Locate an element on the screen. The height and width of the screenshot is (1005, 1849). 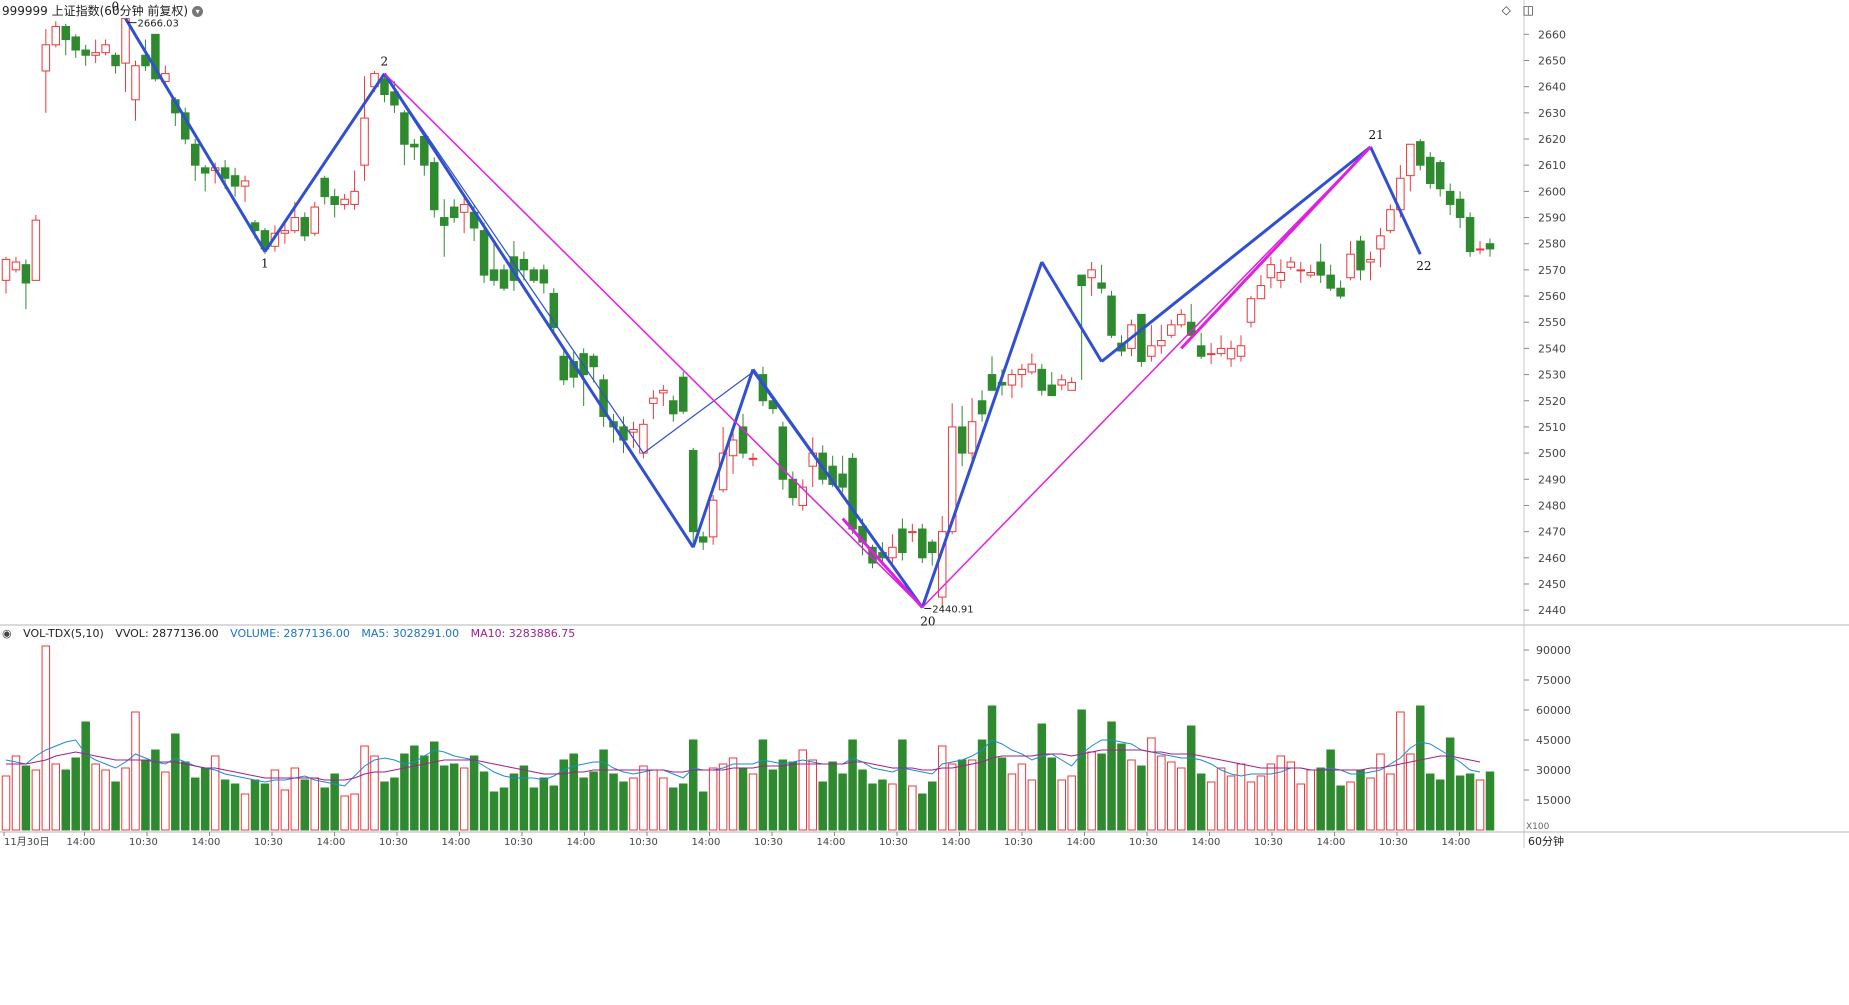
price-tick-label: 2650 is located at coordinates (1552, 60).